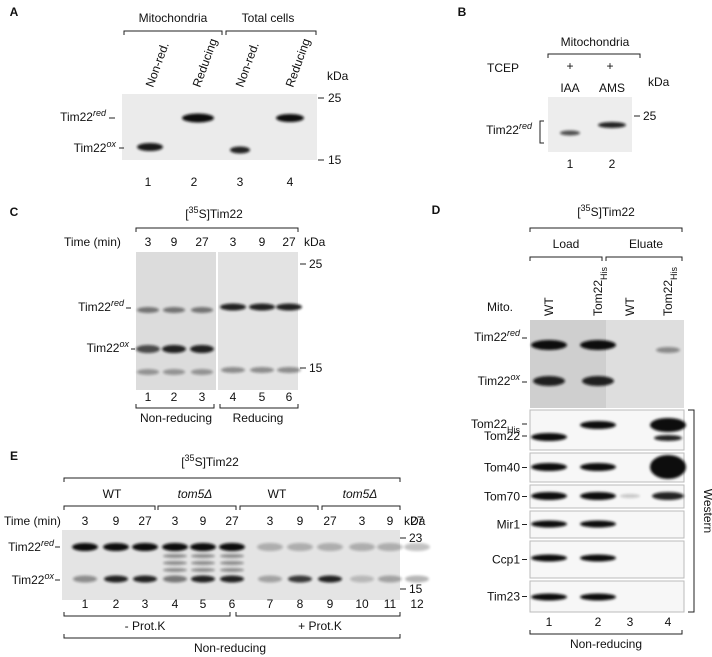 The width and height of the screenshot is (712, 657). What do you see at coordinates (526, 126) in the screenshot?
I see `label-part: red` at bounding box center [526, 126].